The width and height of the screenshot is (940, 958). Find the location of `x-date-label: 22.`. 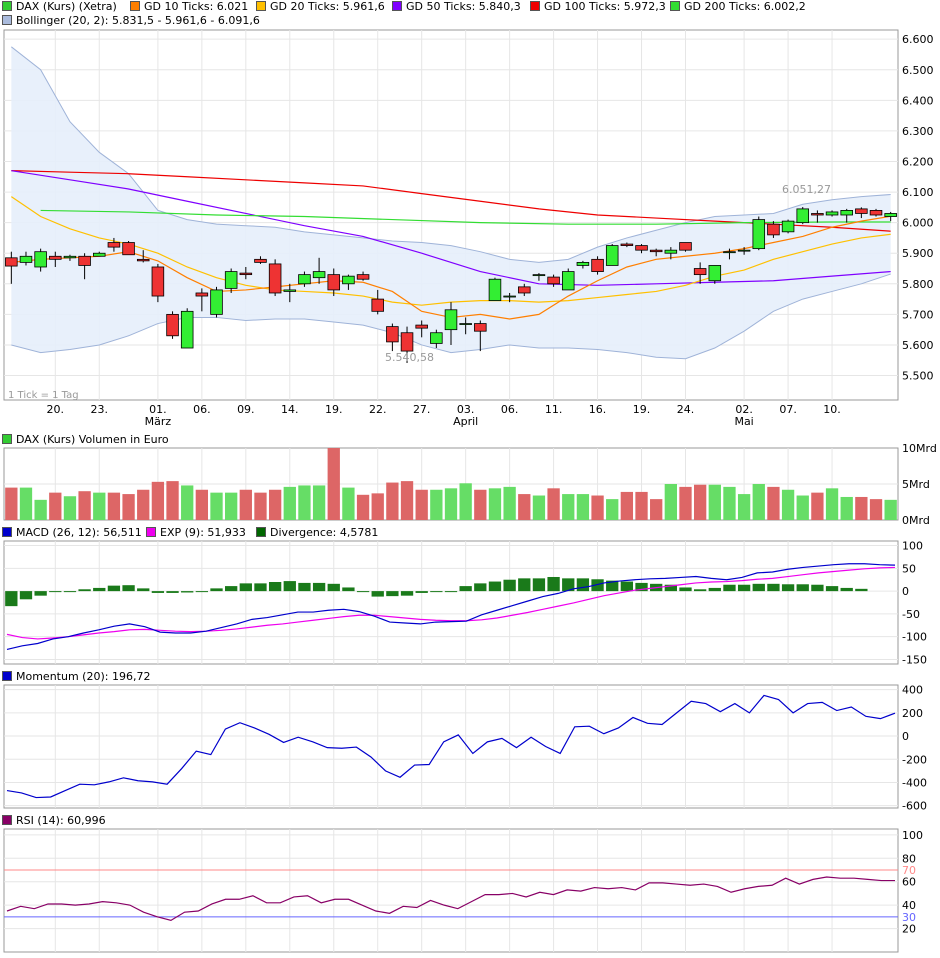

x-date-label: 22. is located at coordinates (378, 409).